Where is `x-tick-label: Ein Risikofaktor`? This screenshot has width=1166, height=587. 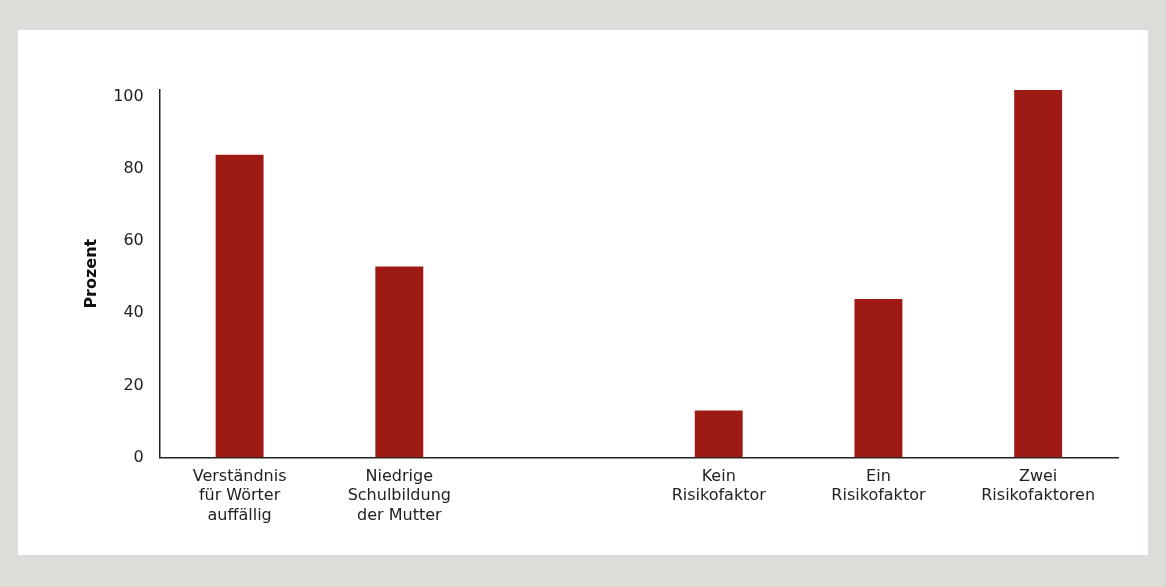
x-tick-label: Ein Risikofaktor is located at coordinates (878, 485).